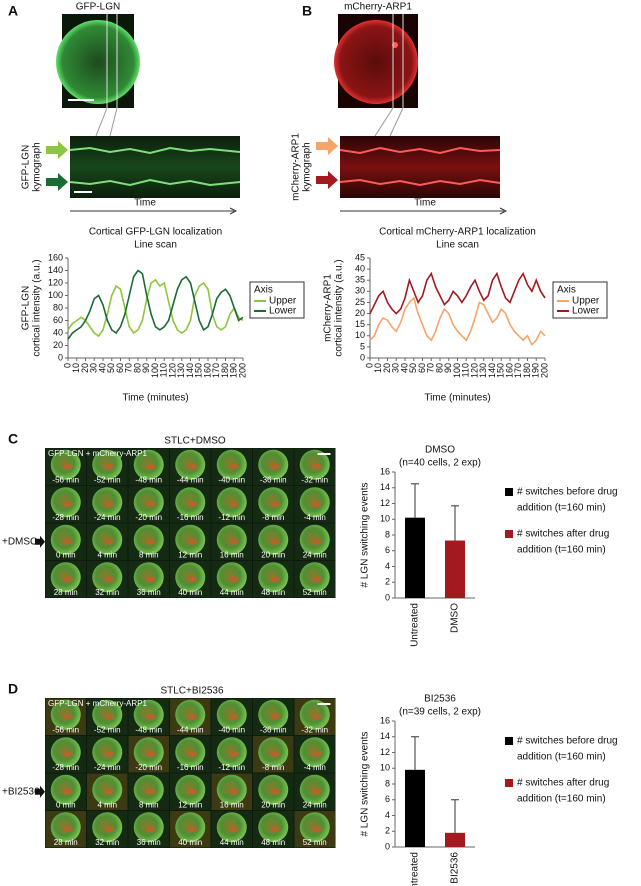 This screenshot has height=886, width=641. Describe the element at coordinates (440, 463) in the screenshot. I see `chart-subtitle: (n=40 cells, 2 exp)` at that location.